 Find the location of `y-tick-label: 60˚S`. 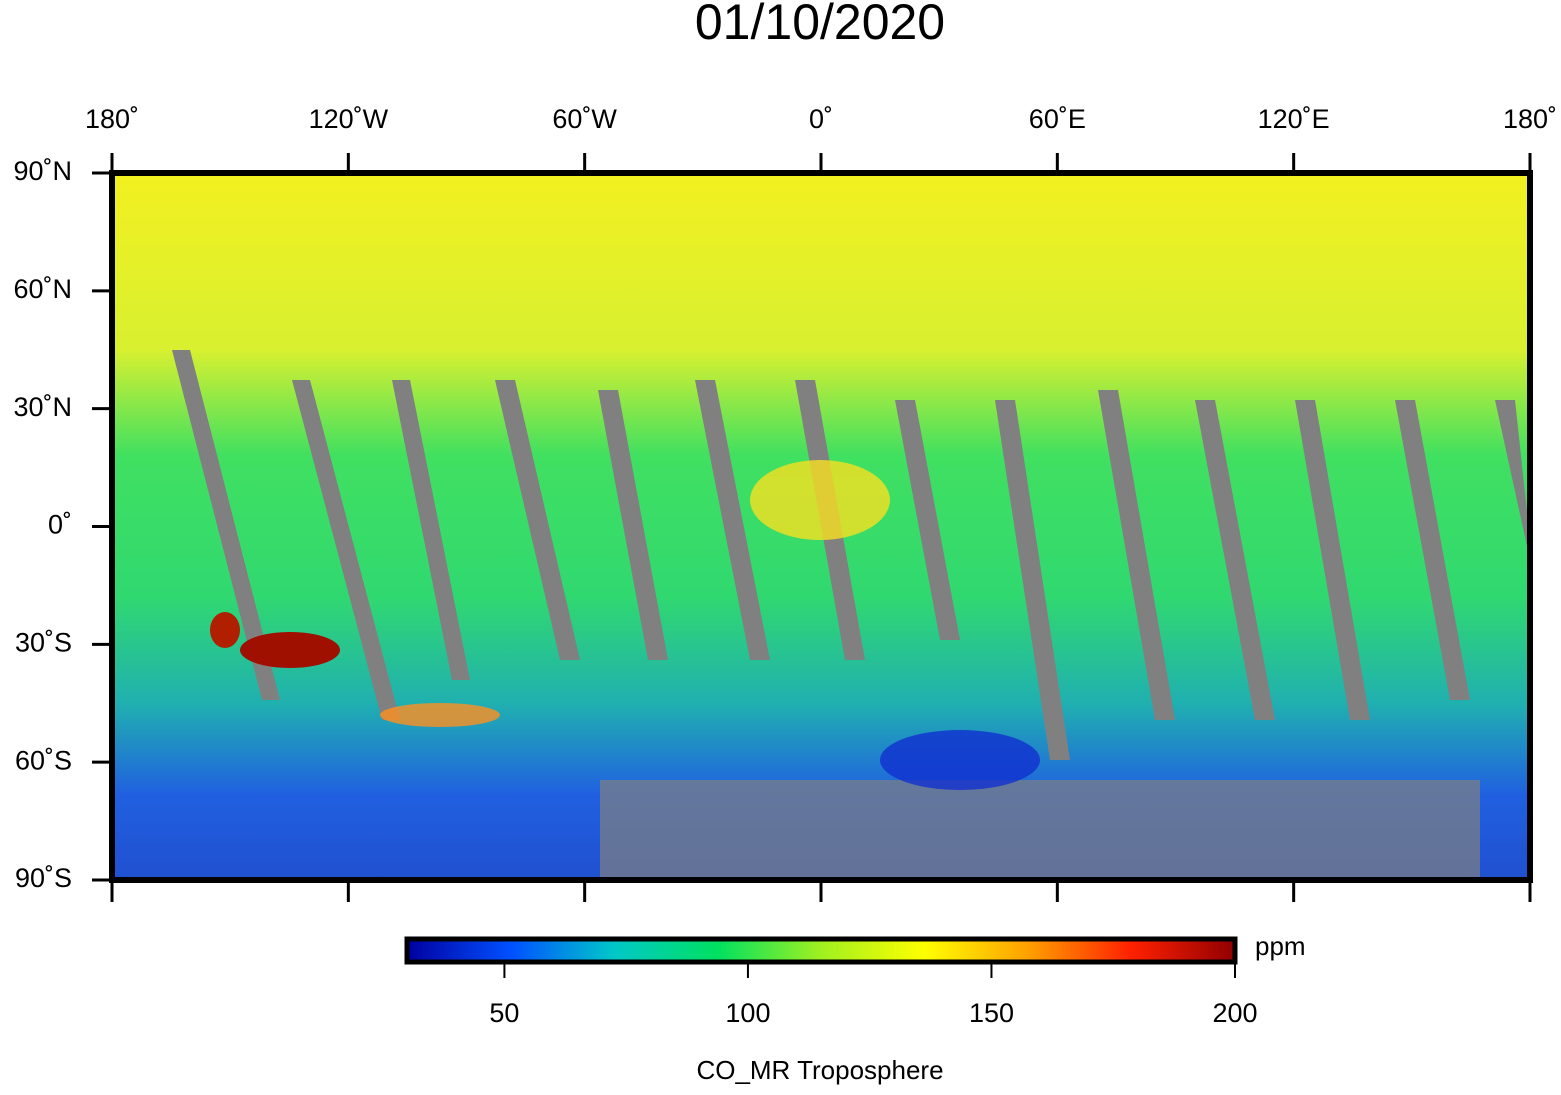

y-tick-label: 60˚S is located at coordinates (43, 760).